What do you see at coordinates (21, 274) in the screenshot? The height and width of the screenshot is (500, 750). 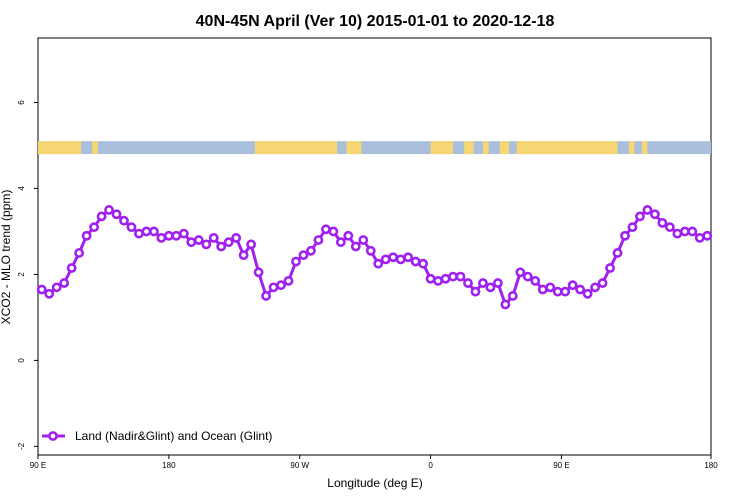 I see `y-tick-label: 2` at bounding box center [21, 274].